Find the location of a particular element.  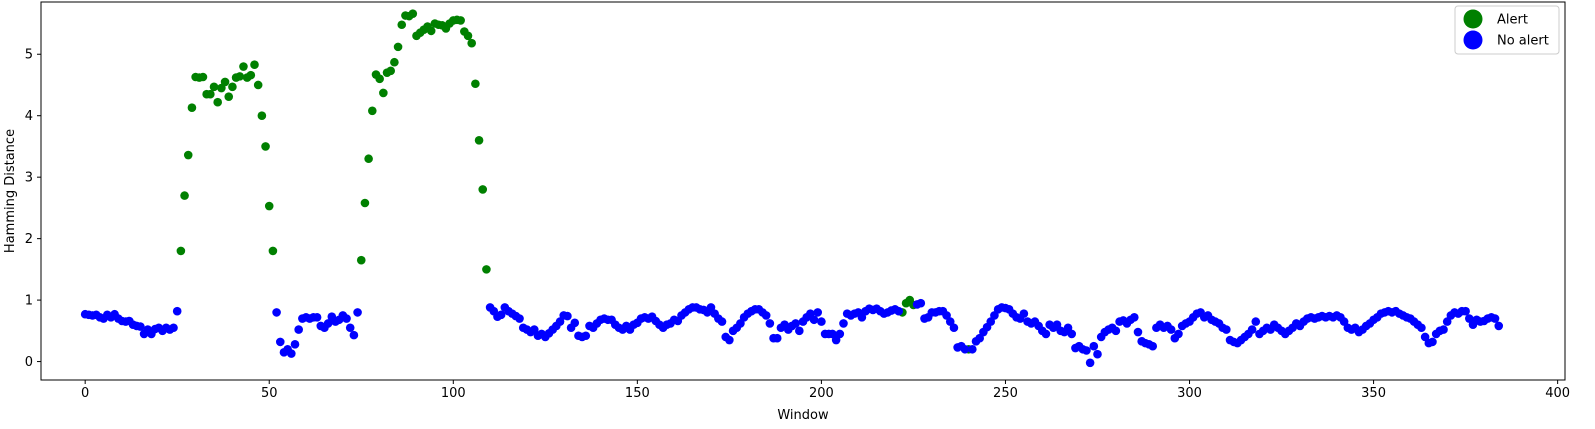

x-tick-label: 350 is located at coordinates (1373, 393).